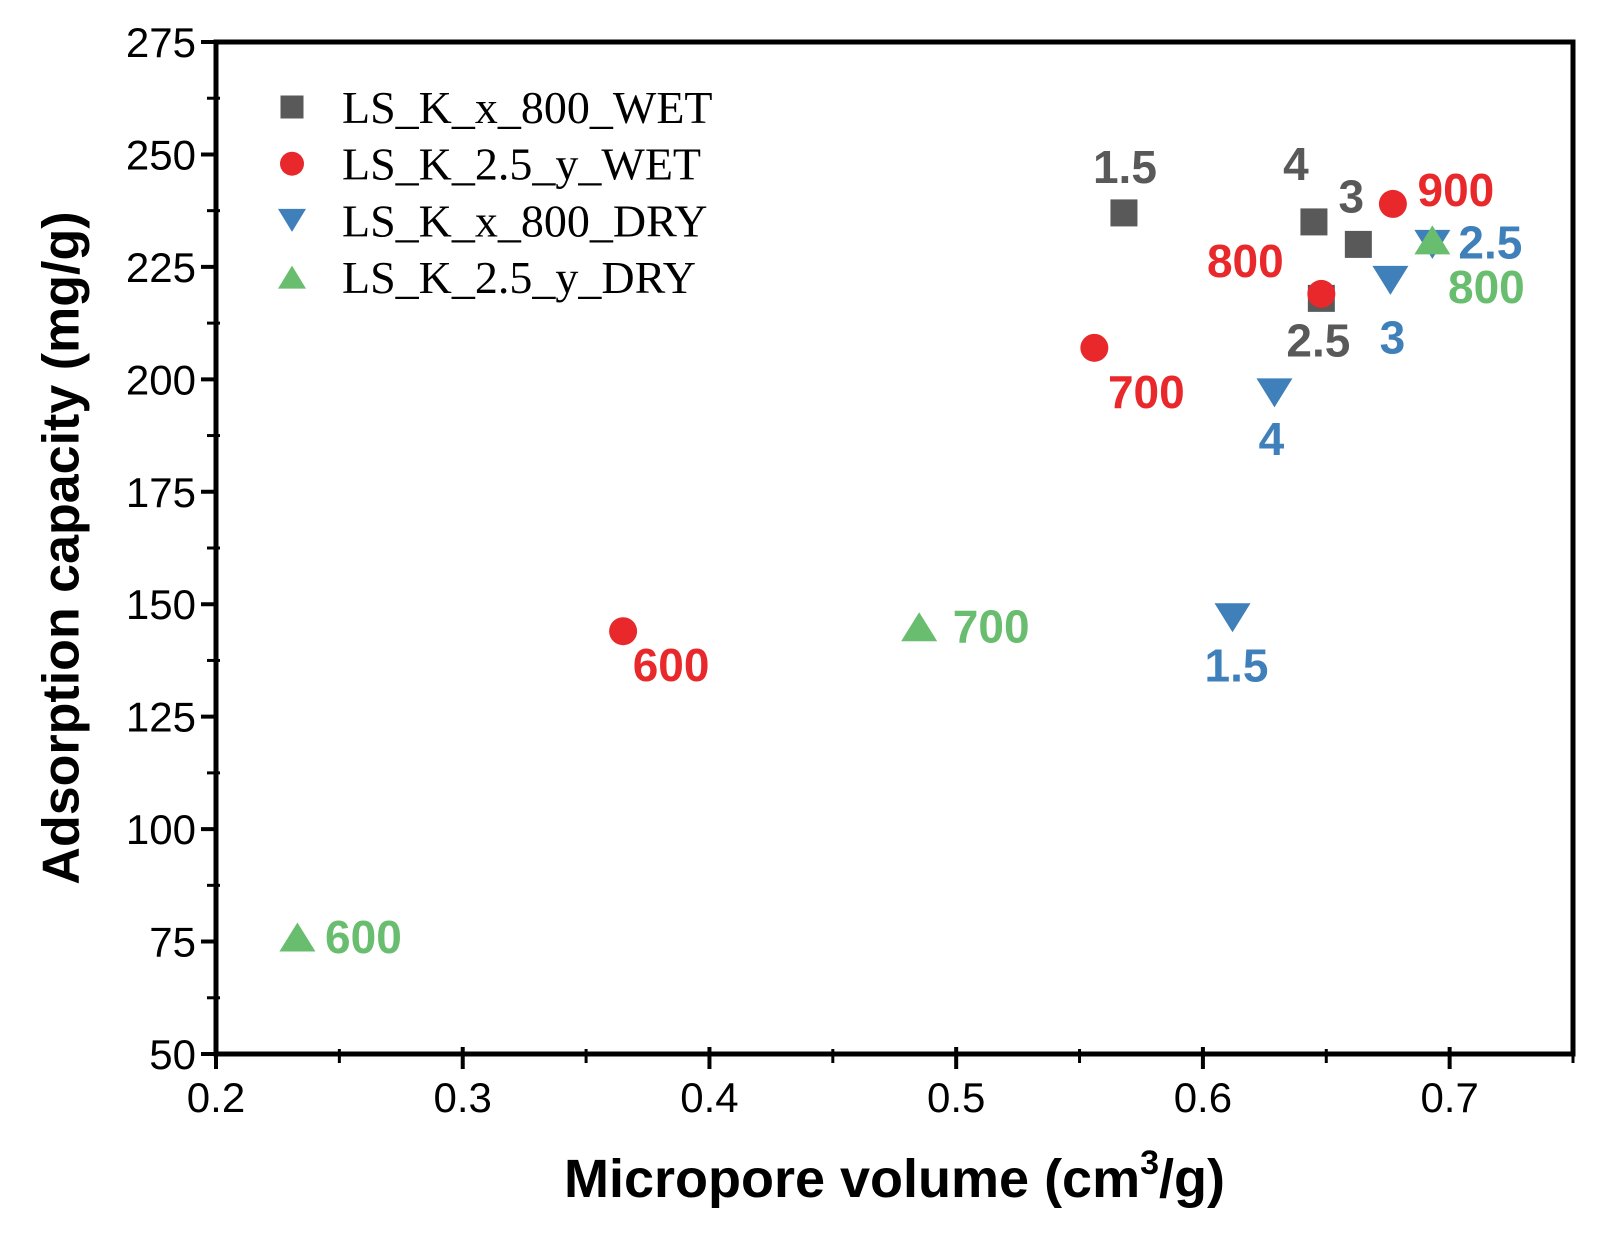 The height and width of the screenshot is (1251, 1603). What do you see at coordinates (524, 220) in the screenshot?
I see `legend-label: LS_K_x_800_DRY` at bounding box center [524, 220].